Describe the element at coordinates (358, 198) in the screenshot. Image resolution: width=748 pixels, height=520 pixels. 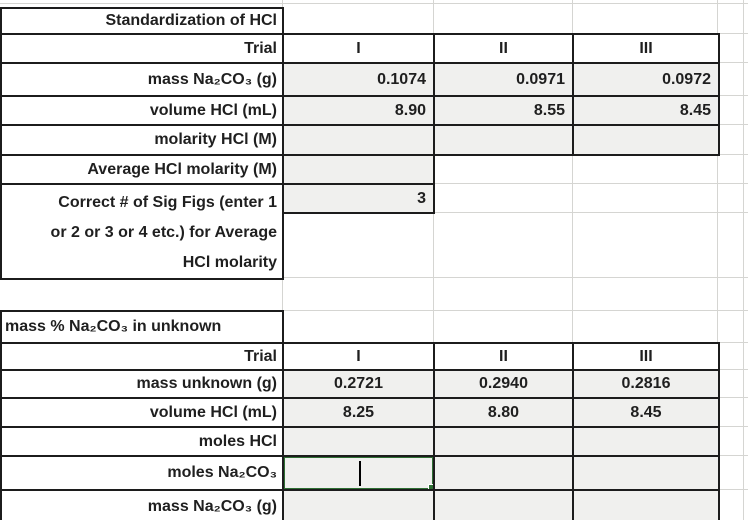
I see `cell-sigfigs-value: 3` at that location.